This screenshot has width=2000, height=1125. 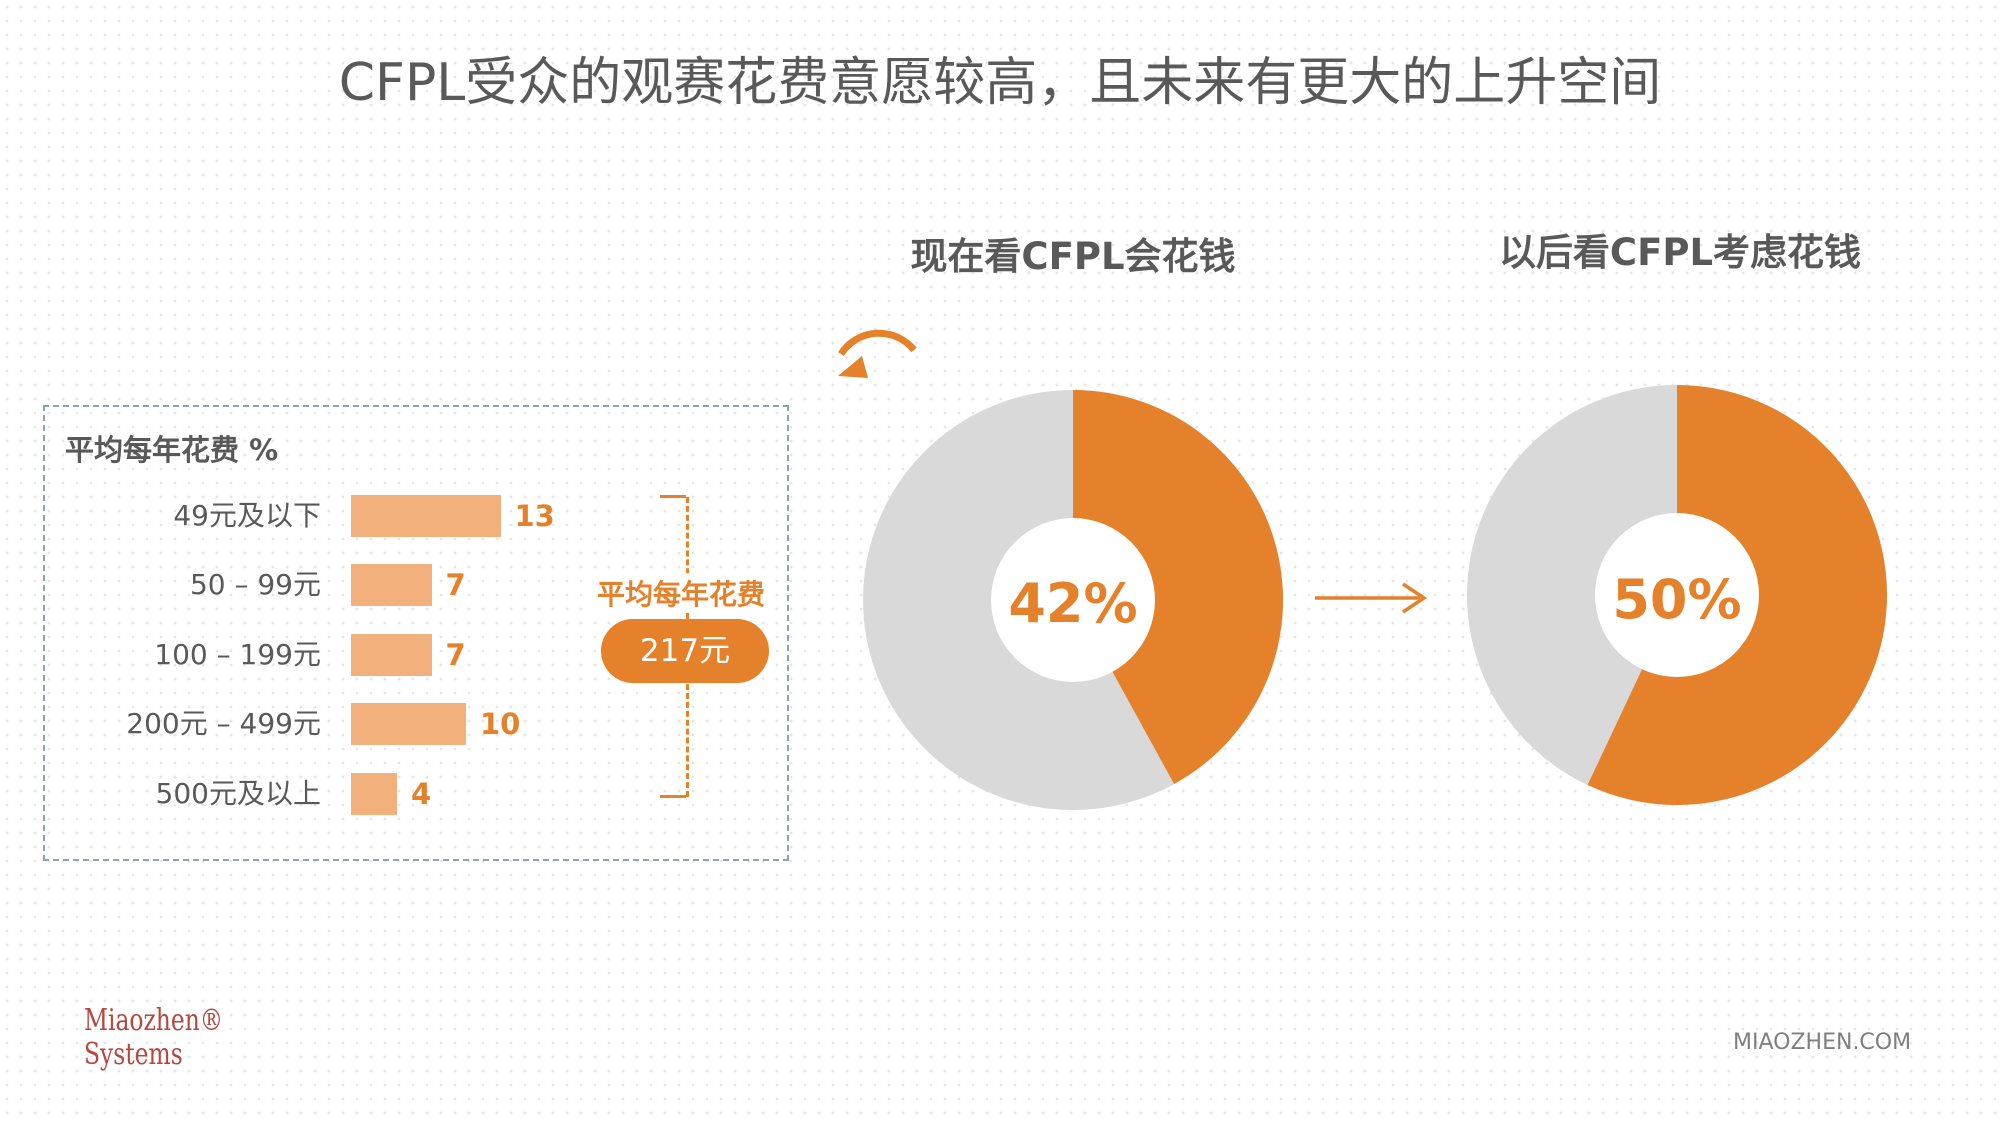 I want to click on logo-line2: Systems, so click(x=133, y=1054).